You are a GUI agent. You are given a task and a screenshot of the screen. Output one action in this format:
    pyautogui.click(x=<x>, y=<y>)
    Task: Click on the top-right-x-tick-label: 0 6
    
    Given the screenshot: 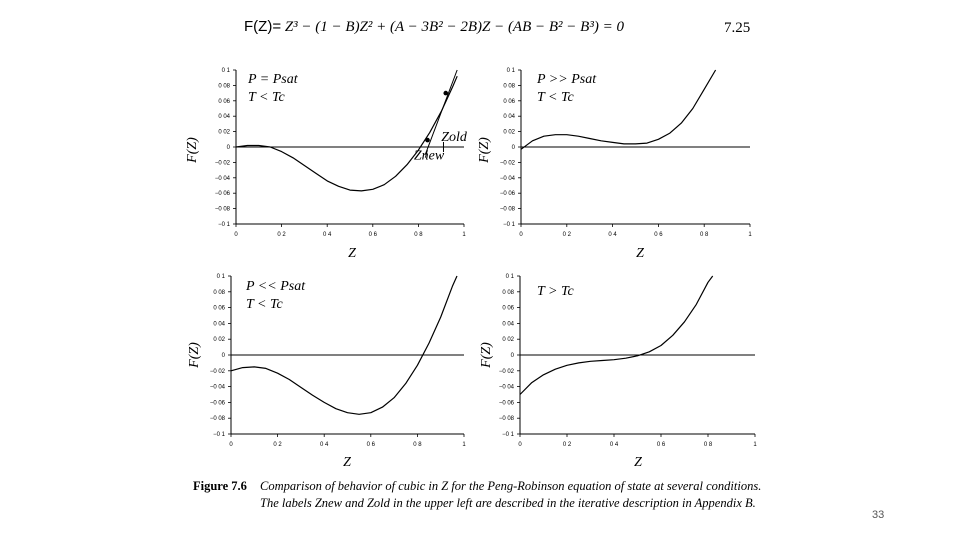 What is the action you would take?
    pyautogui.click(x=658, y=235)
    